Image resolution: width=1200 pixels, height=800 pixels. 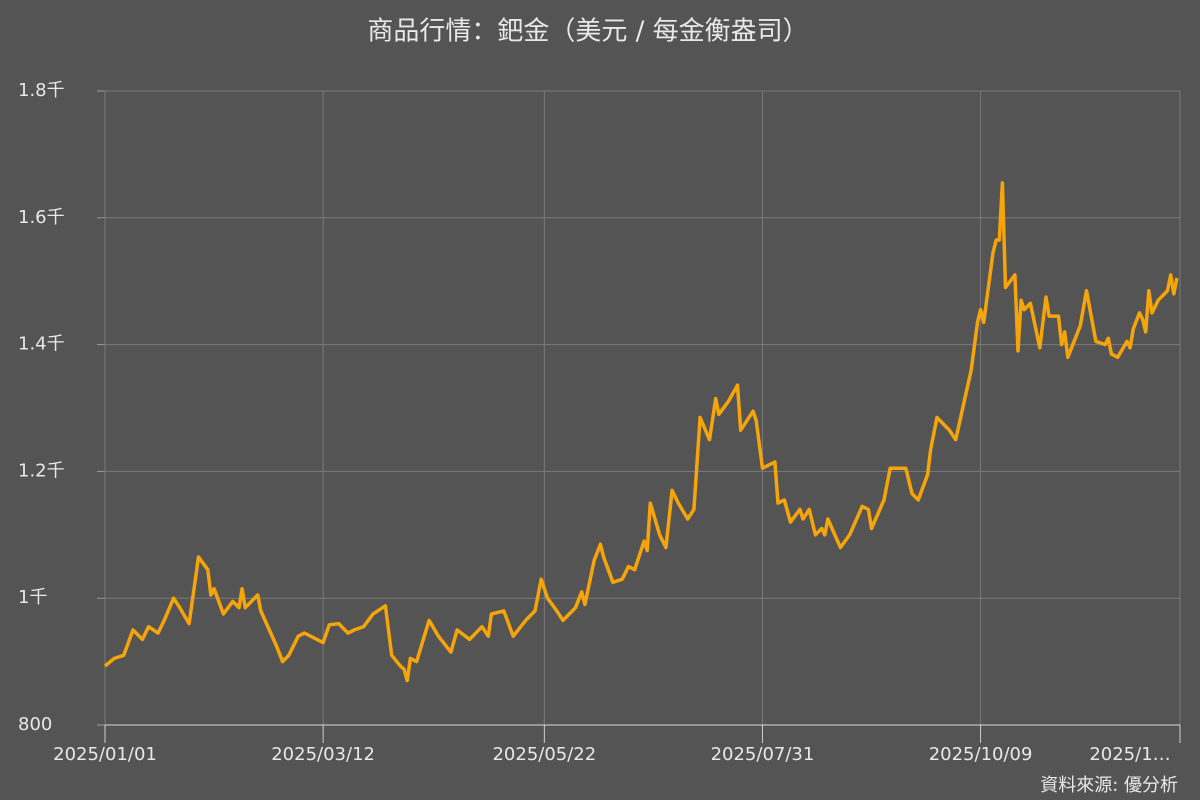 I want to click on chart-title: 商品行情：鈀金（美元 / 每金衡盎司）, so click(x=587, y=32).